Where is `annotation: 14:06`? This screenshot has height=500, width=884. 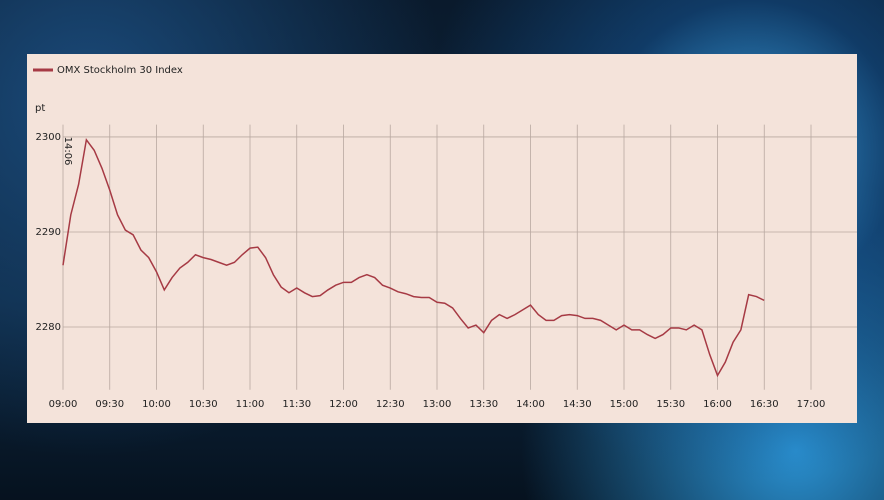
annotation: 14:06 is located at coordinates (67, 151).